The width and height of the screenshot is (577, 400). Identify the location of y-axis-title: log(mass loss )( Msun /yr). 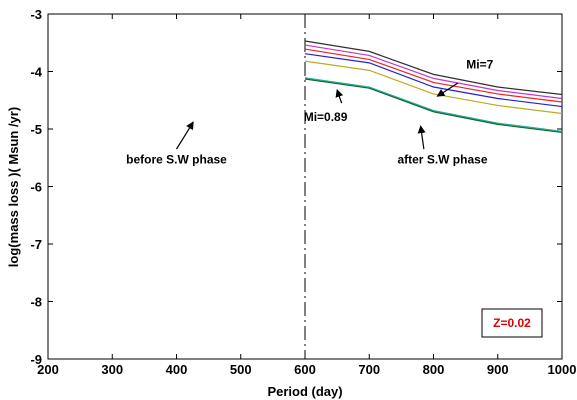
(13, 187).